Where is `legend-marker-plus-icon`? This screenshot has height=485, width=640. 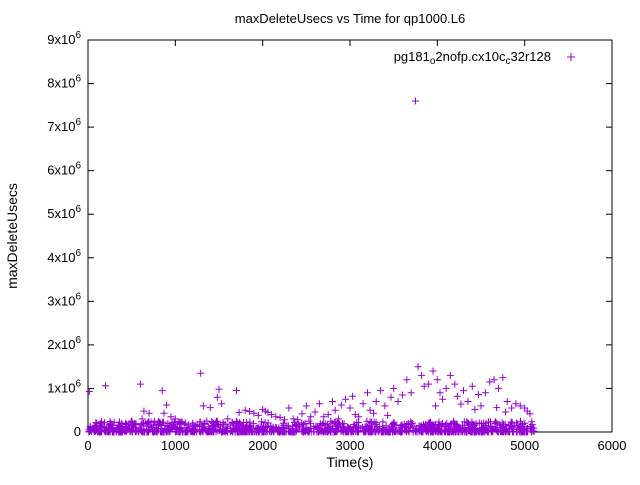 legend-marker-plus-icon is located at coordinates (571, 57).